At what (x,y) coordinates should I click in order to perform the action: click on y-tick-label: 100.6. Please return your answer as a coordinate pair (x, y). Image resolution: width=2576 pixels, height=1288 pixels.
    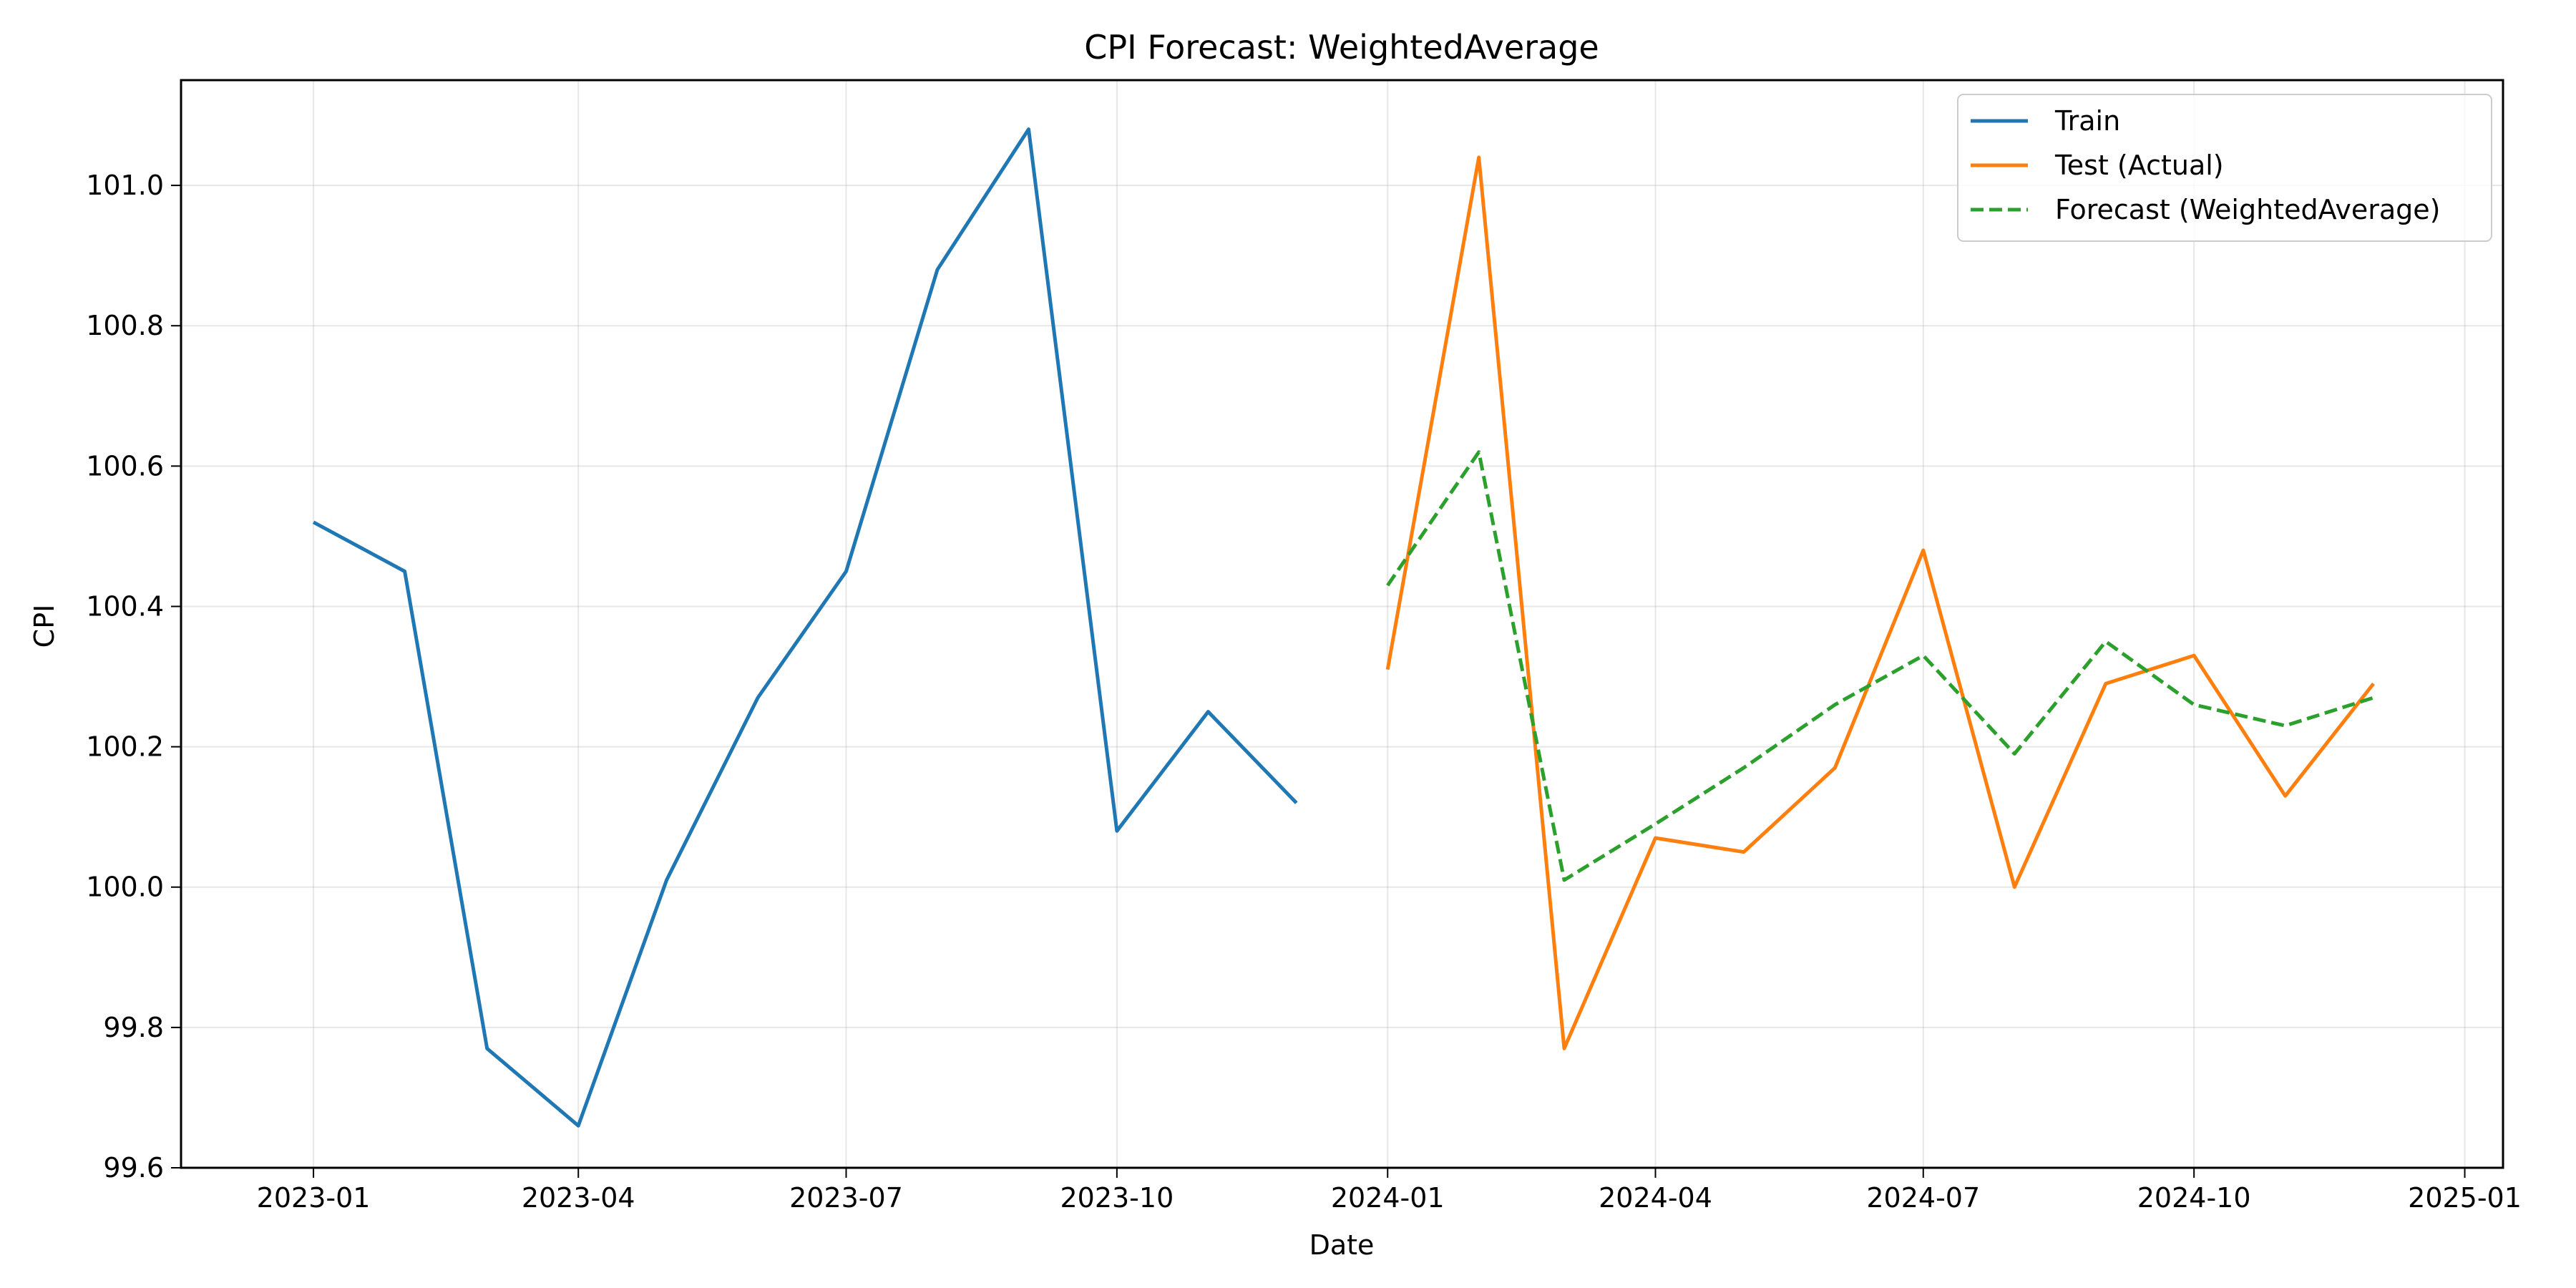
    Looking at the image, I should click on (125, 466).